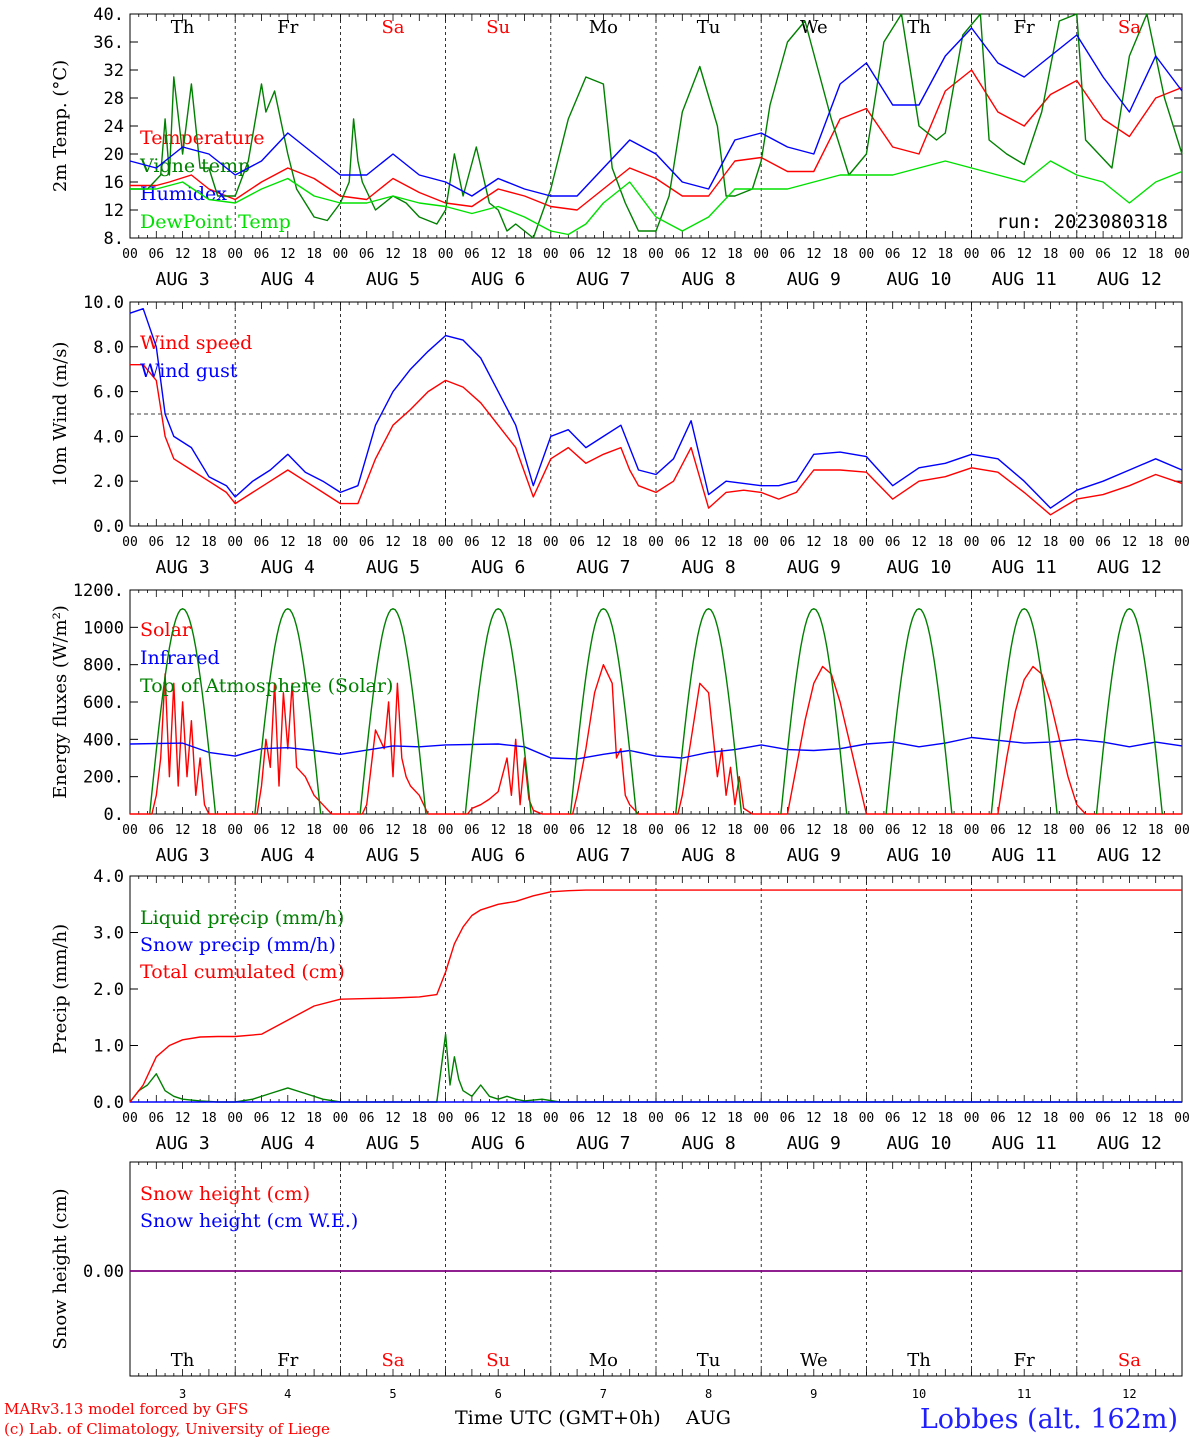 Image resolution: width=1194 pixels, height=1440 pixels. What do you see at coordinates (287, 1394) in the screenshot?
I see `day-number: 4` at bounding box center [287, 1394].